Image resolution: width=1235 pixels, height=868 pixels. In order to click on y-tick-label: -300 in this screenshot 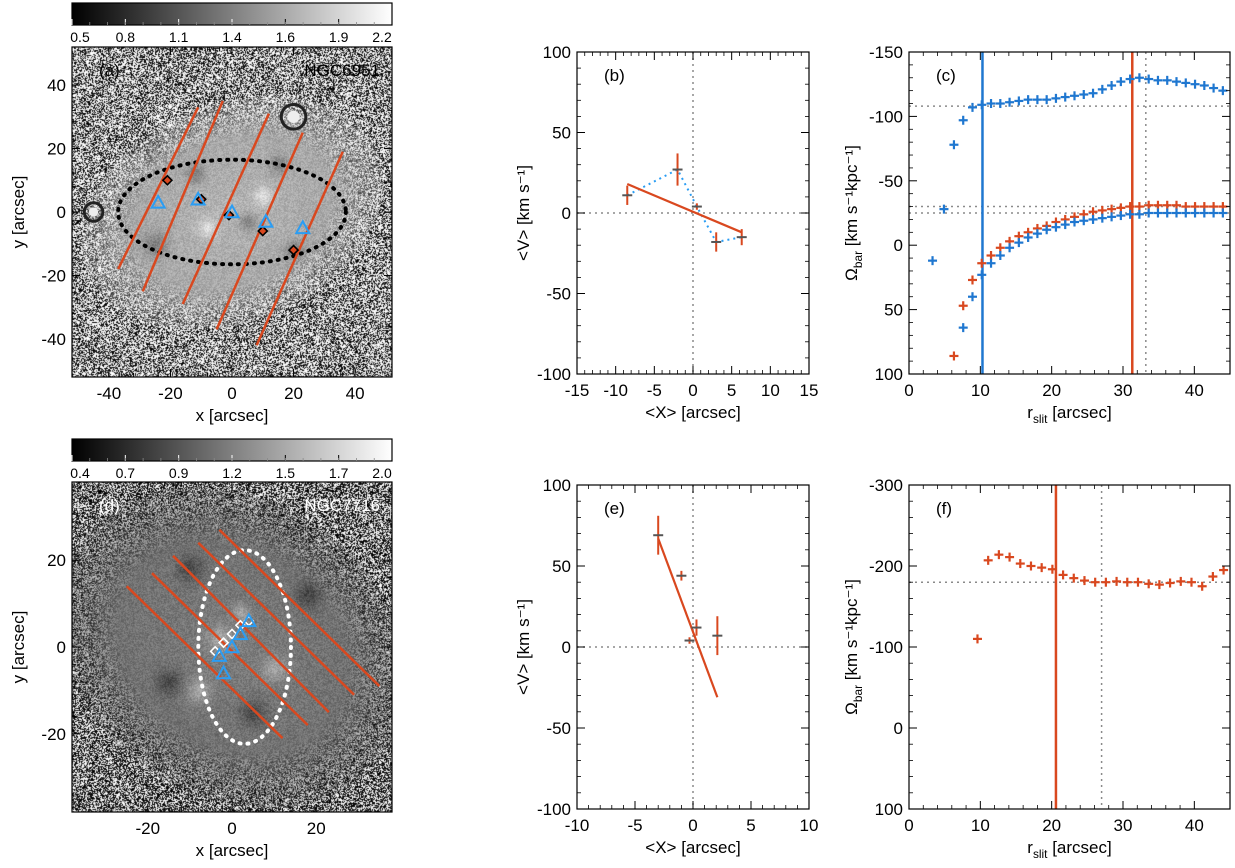, I will do `click(886, 485)`.